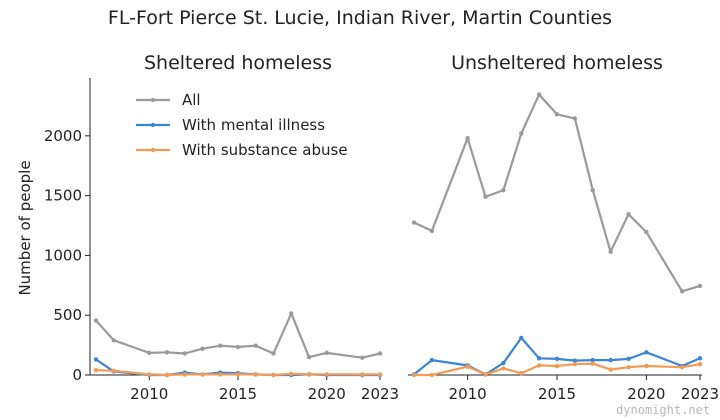 This screenshot has width=720, height=420. Describe the element at coordinates (255, 345) in the screenshot. I see `sheltered-point-all-2016` at that location.